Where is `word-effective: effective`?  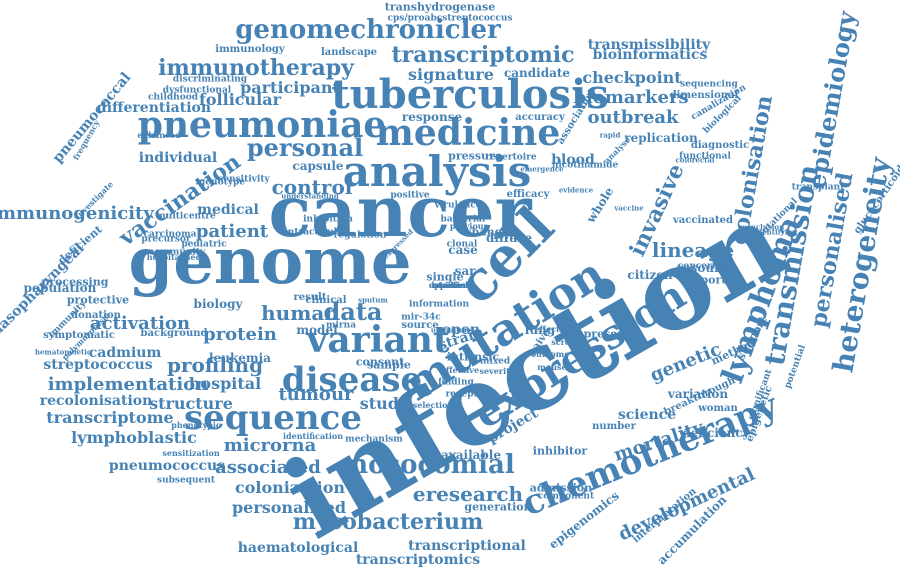
word-effective: effective is located at coordinates (460, 370).